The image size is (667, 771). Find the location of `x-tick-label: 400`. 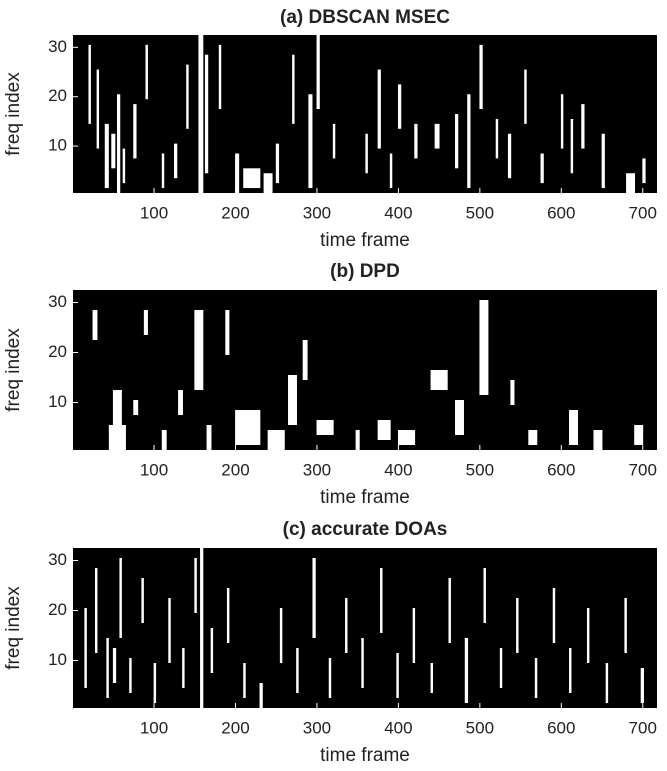

x-tick-label: 400 is located at coordinates (398, 469).